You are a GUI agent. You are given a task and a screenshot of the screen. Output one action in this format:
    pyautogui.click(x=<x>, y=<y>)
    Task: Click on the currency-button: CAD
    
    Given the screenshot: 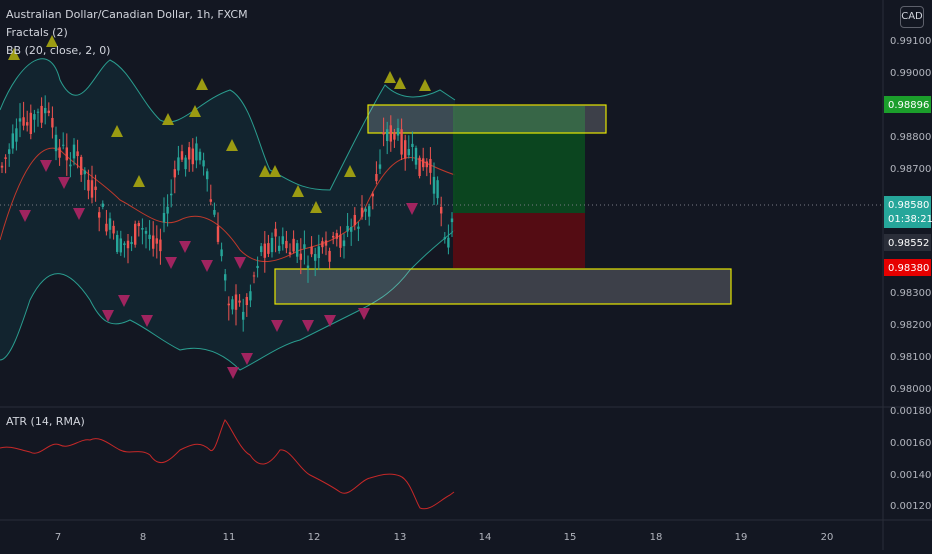 What is the action you would take?
    pyautogui.click(x=912, y=17)
    